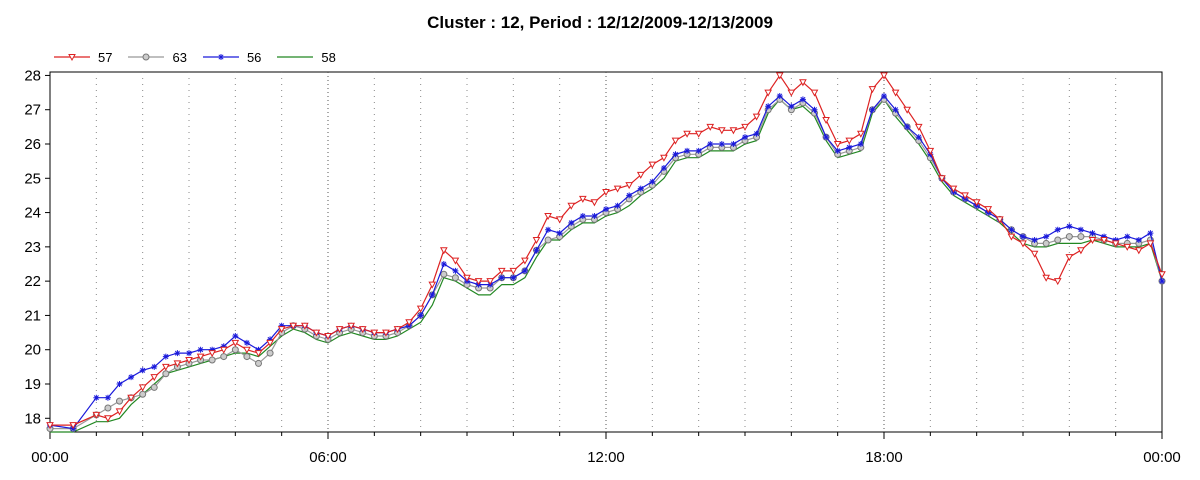 Image resolution: width=1200 pixels, height=480 pixels. Describe the element at coordinates (32, 247) in the screenshot. I see `y-tick-label: 23` at that location.